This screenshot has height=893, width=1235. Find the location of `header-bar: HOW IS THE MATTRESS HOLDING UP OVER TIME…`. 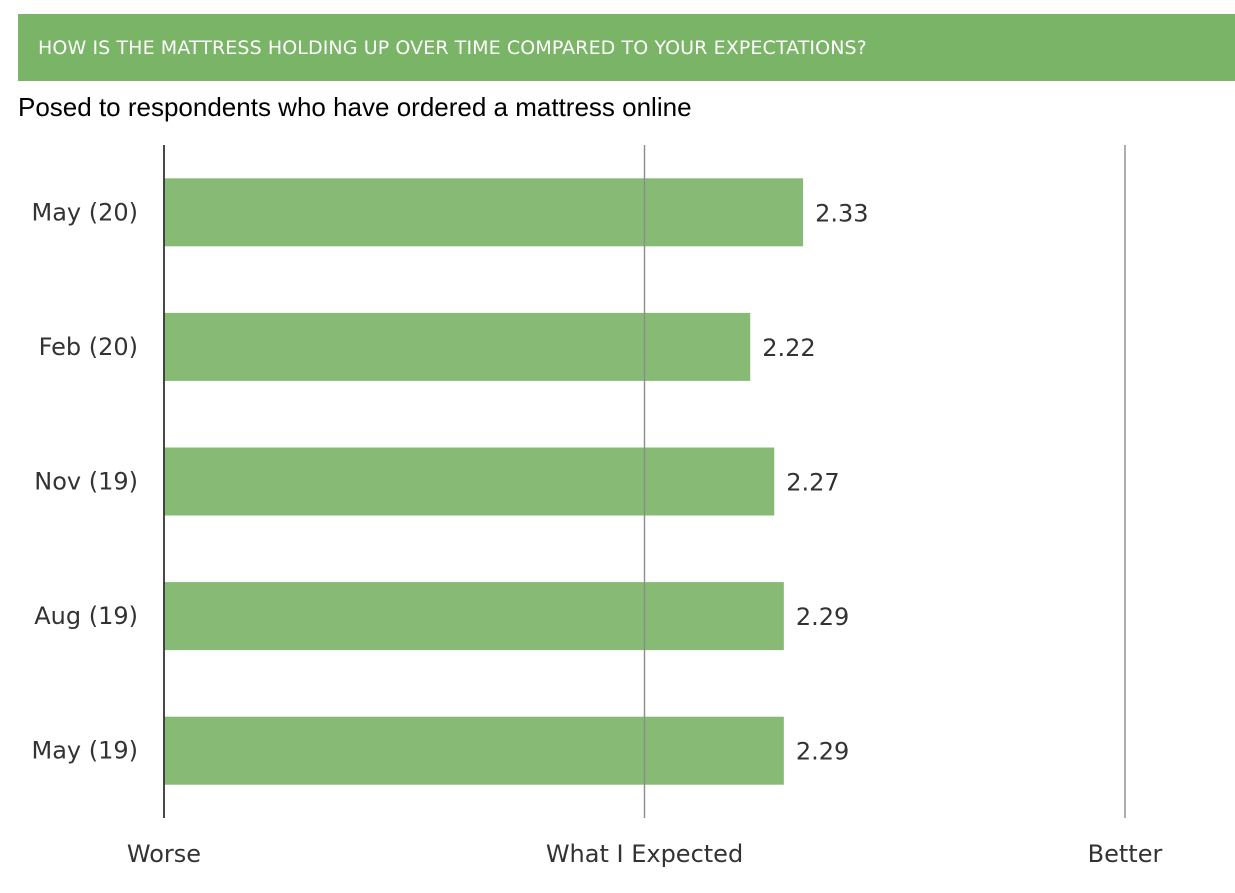

header-bar: HOW IS THE MATTRESS HOLDING UP OVER TIME… is located at coordinates (626, 47).